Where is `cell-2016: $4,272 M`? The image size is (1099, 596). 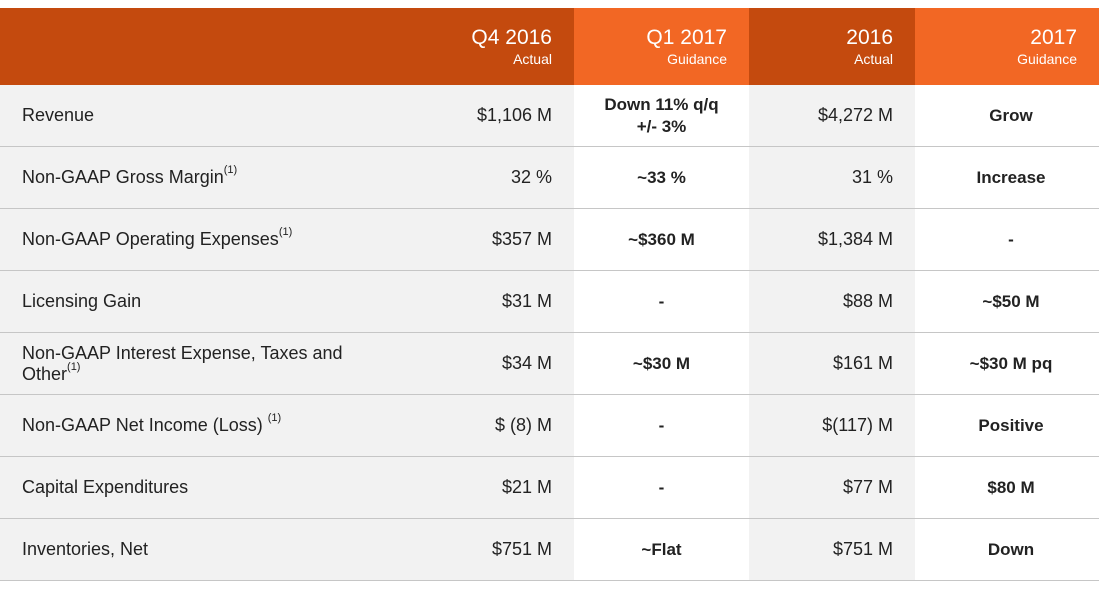 cell-2016: $4,272 M is located at coordinates (832, 116).